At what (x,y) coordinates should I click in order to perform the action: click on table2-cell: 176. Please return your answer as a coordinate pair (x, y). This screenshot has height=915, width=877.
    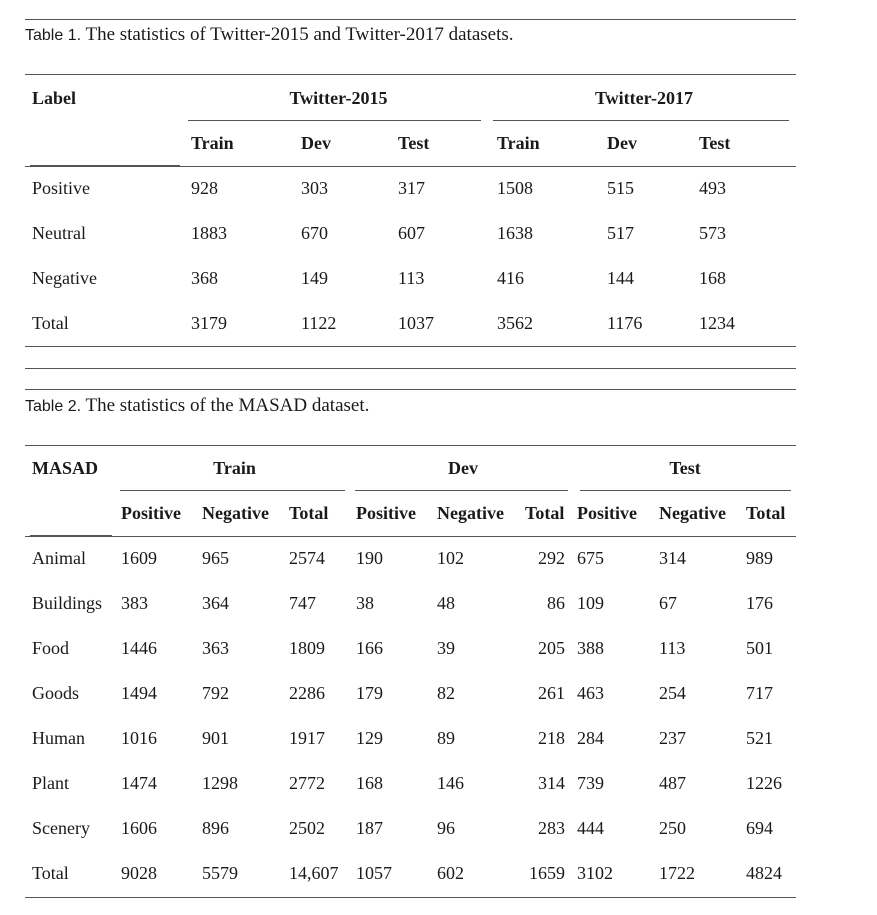
    Looking at the image, I should click on (760, 603).